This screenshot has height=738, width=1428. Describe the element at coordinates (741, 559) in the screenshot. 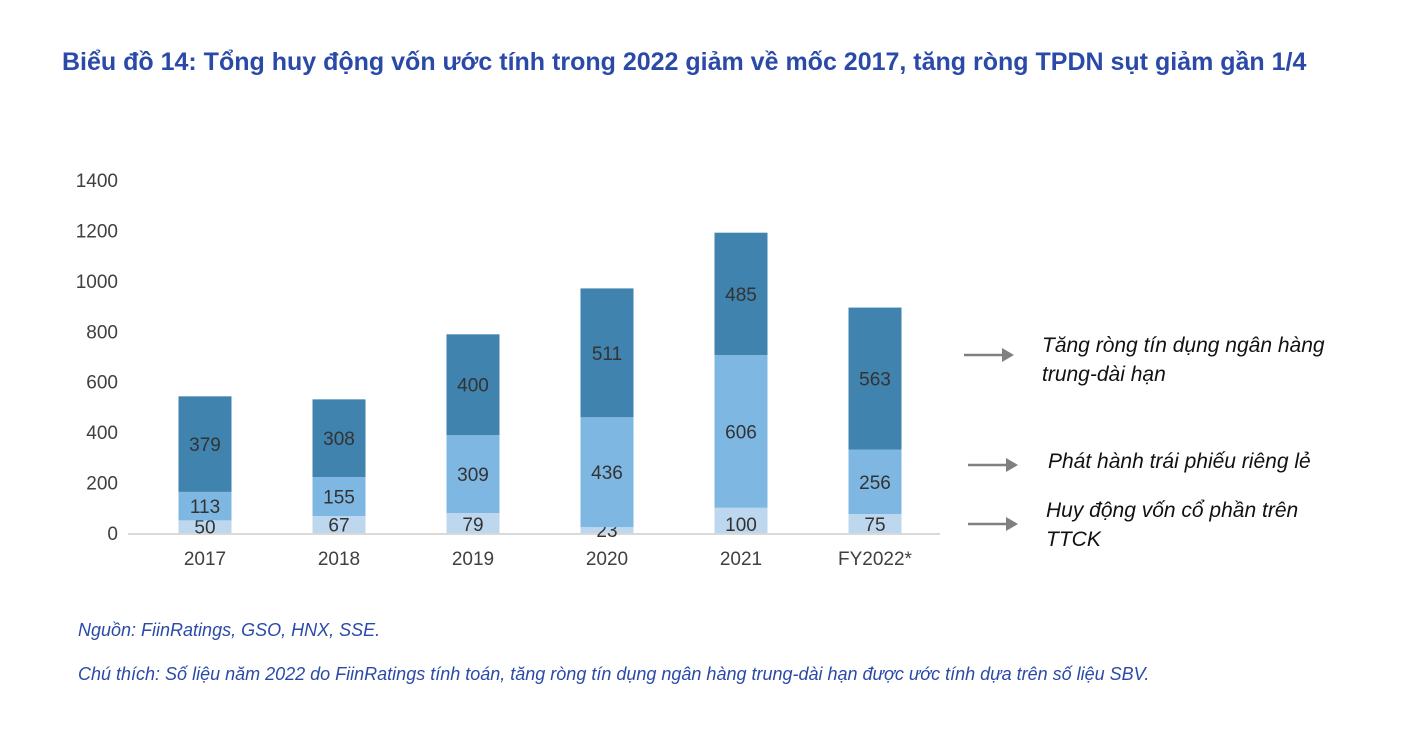

I see `x-tick-label: 2021` at that location.